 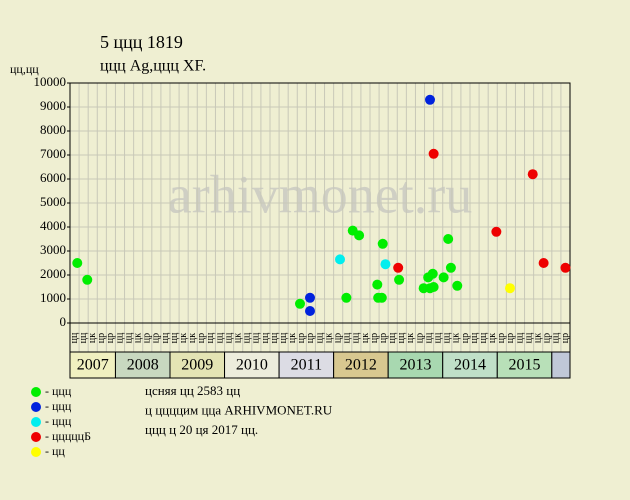 What do you see at coordinates (53, 105) in the screenshot?
I see `y-tick-label: 9000` at bounding box center [53, 105].